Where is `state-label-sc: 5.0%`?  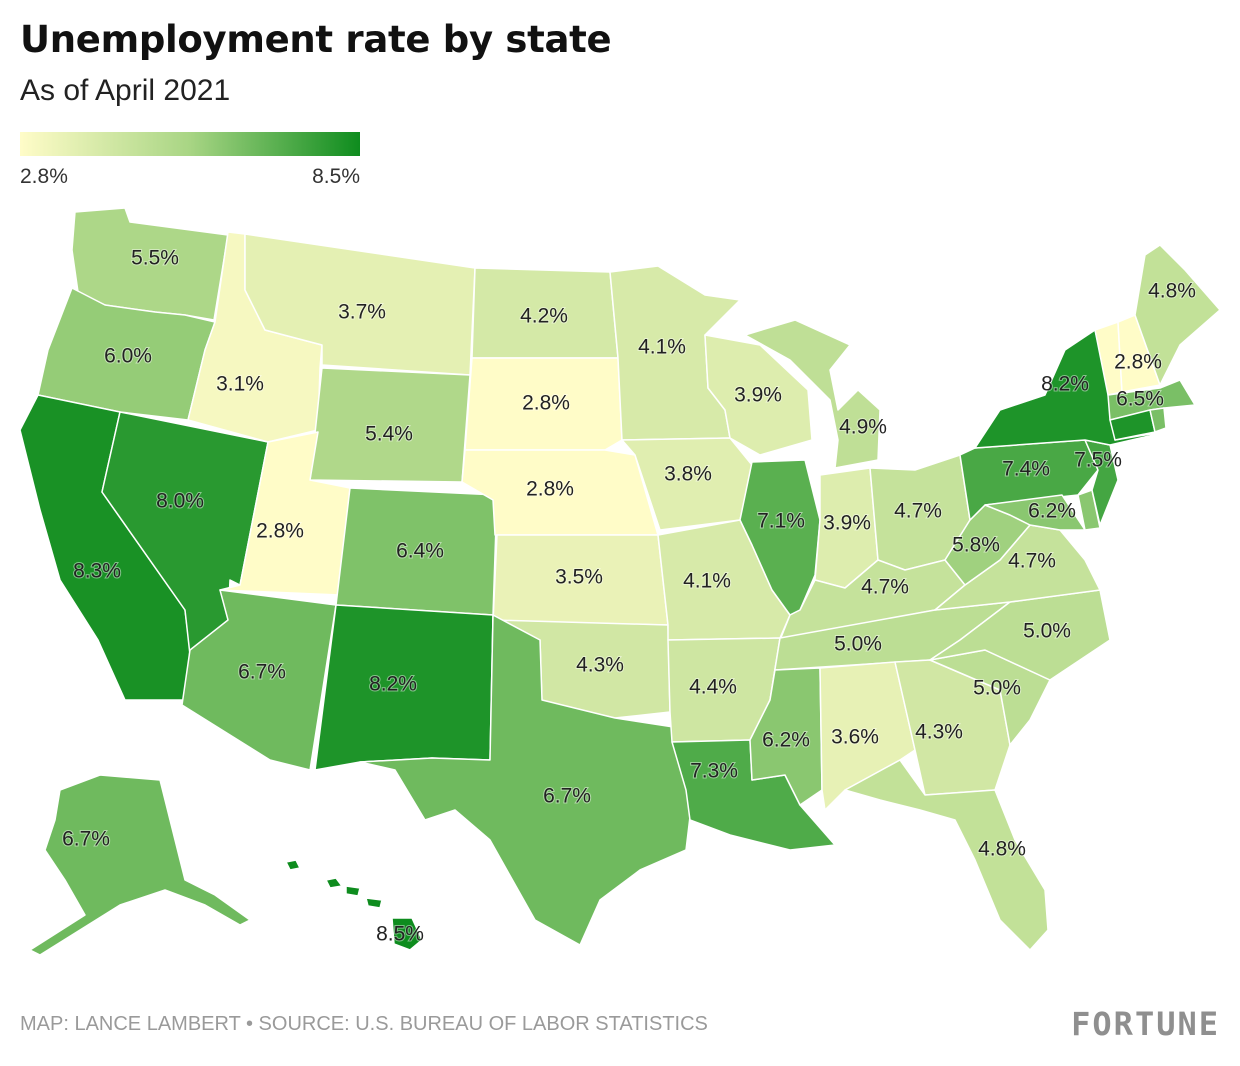
state-label-sc: 5.0% is located at coordinates (997, 688).